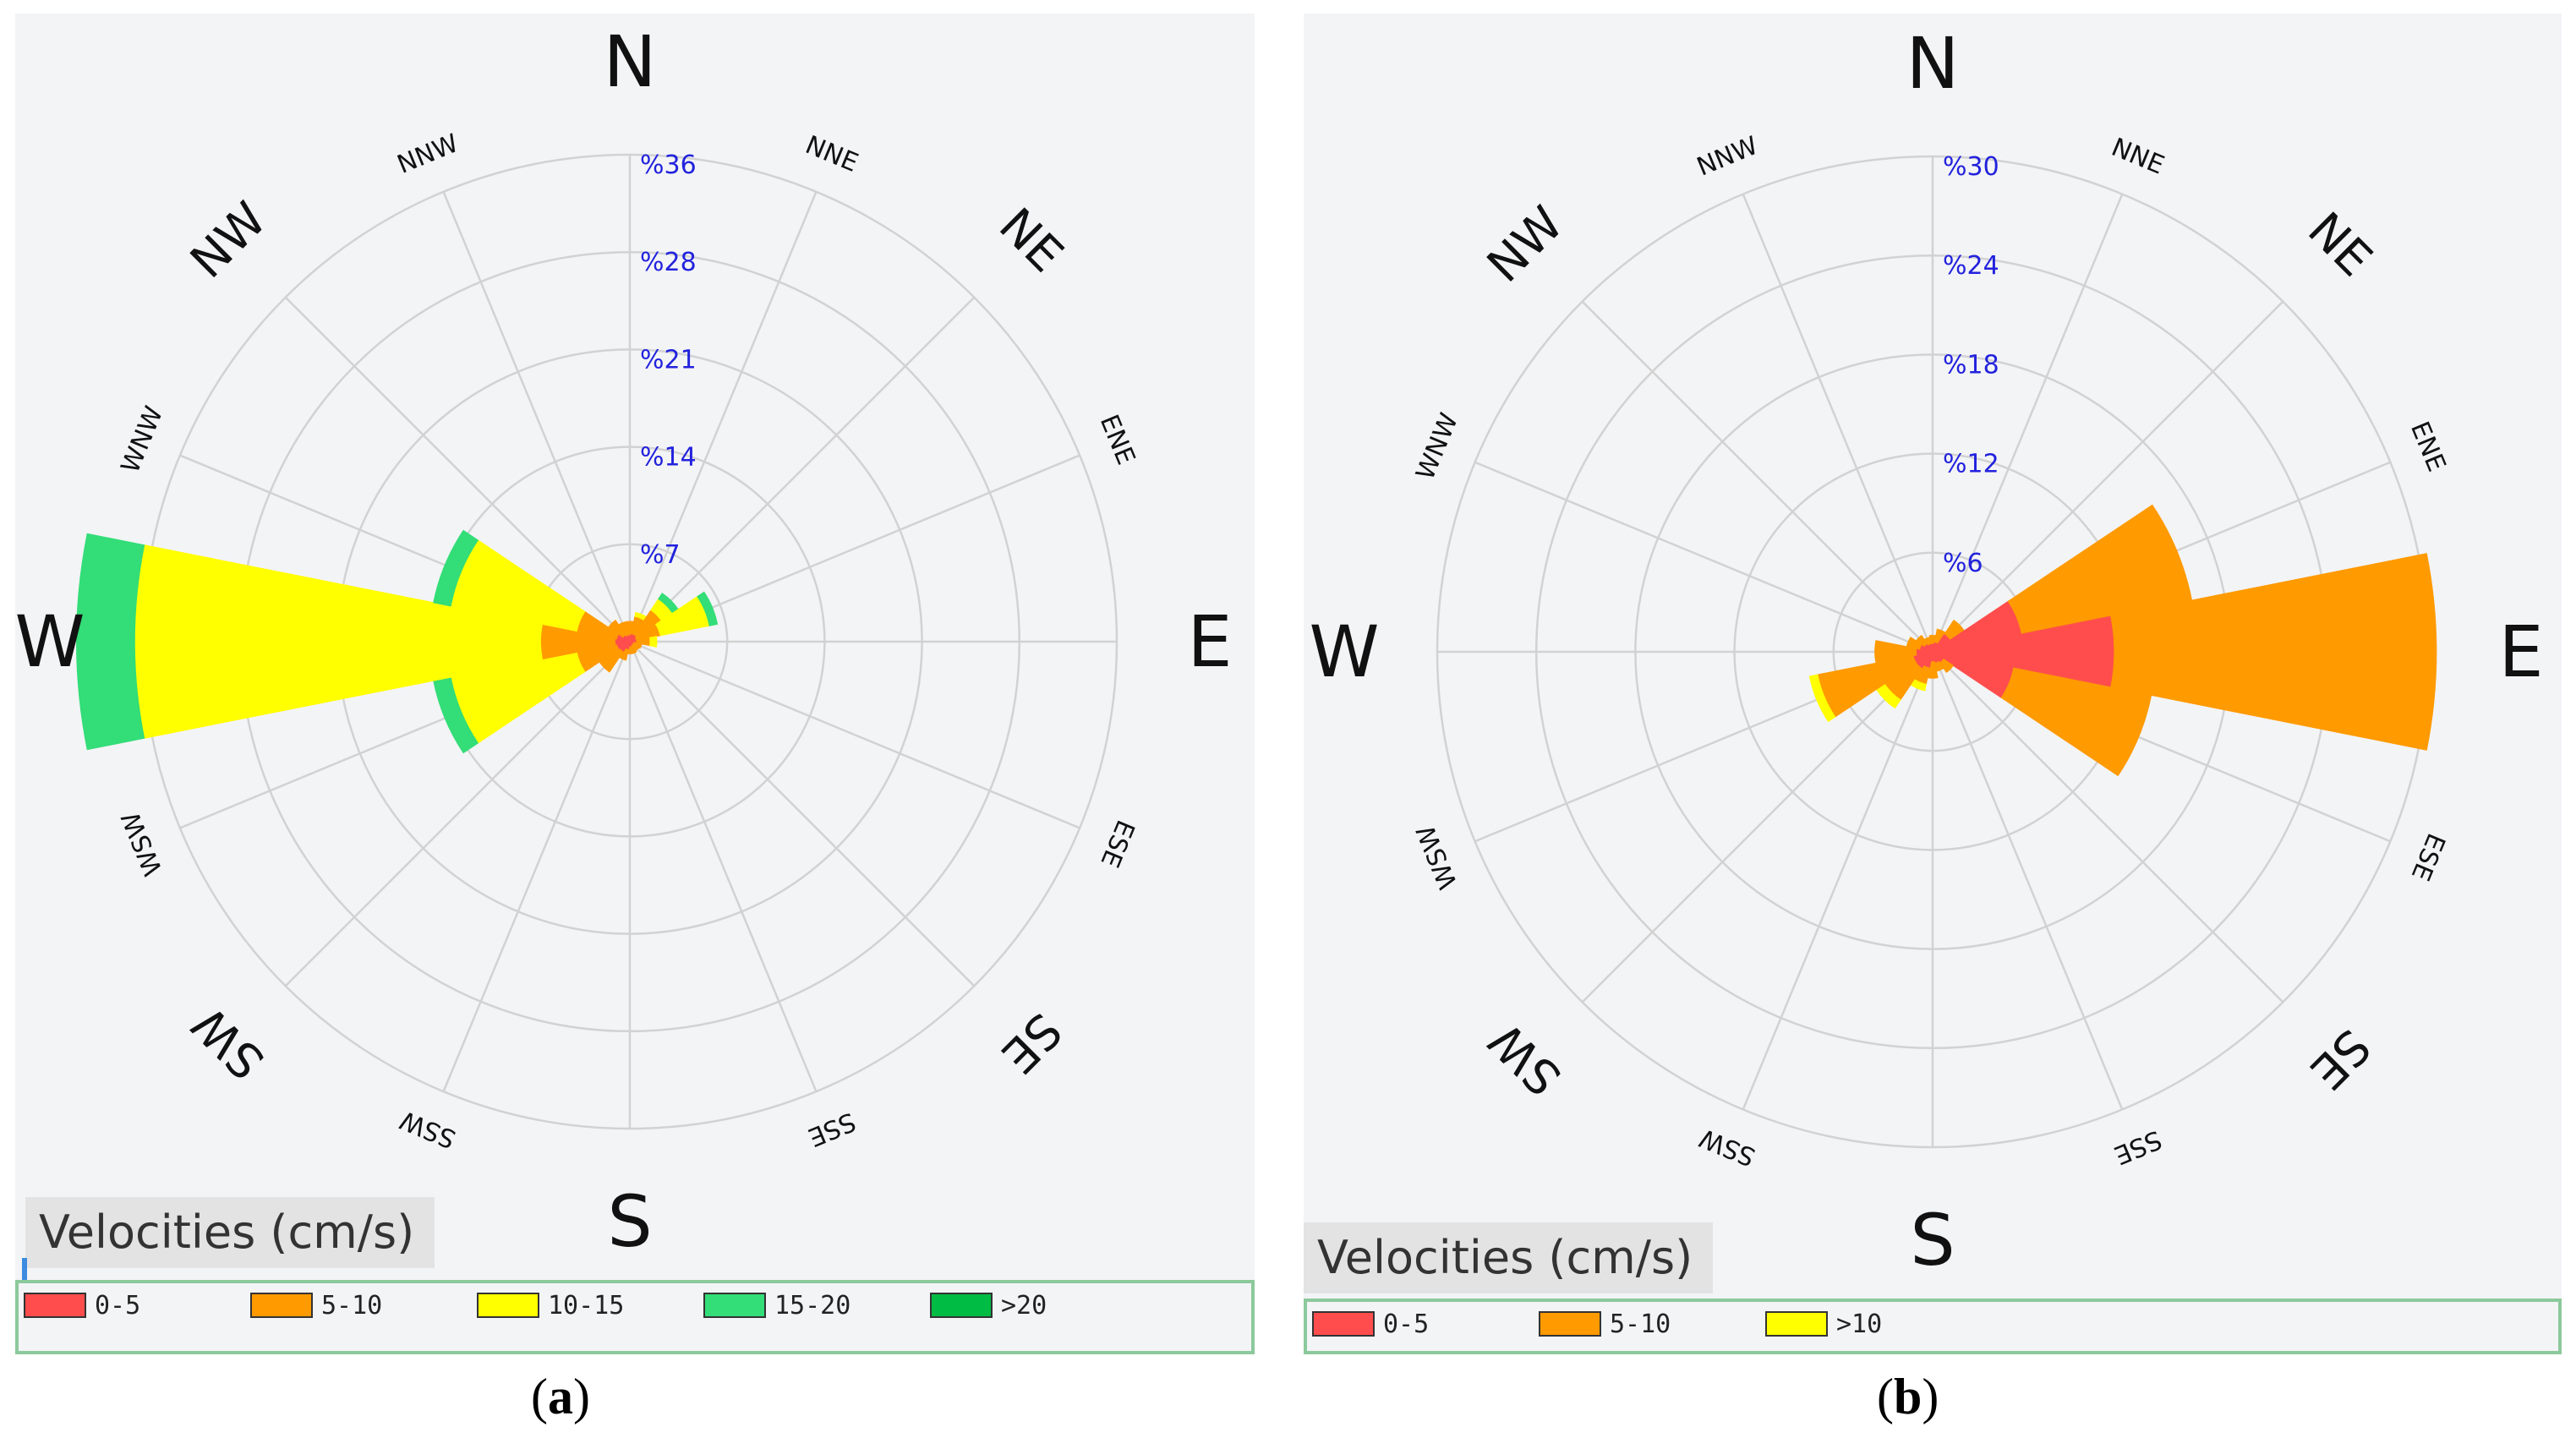 This screenshot has height=1449, width=2576. I want to click on radial-tick-label: %24, so click(1971, 266).